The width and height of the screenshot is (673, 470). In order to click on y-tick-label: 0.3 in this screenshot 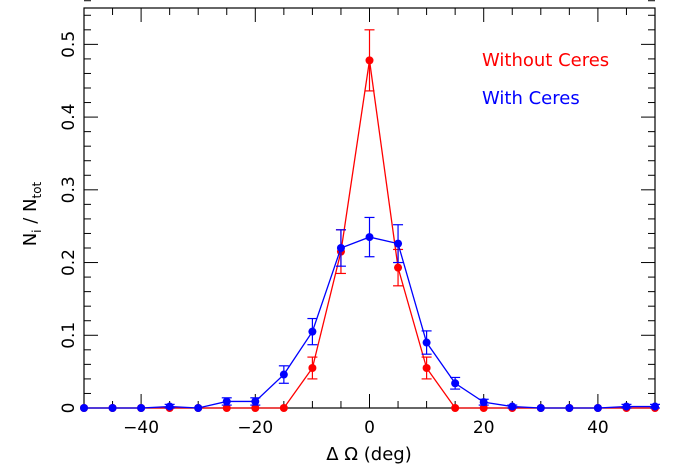, I will do `click(69, 189)`.